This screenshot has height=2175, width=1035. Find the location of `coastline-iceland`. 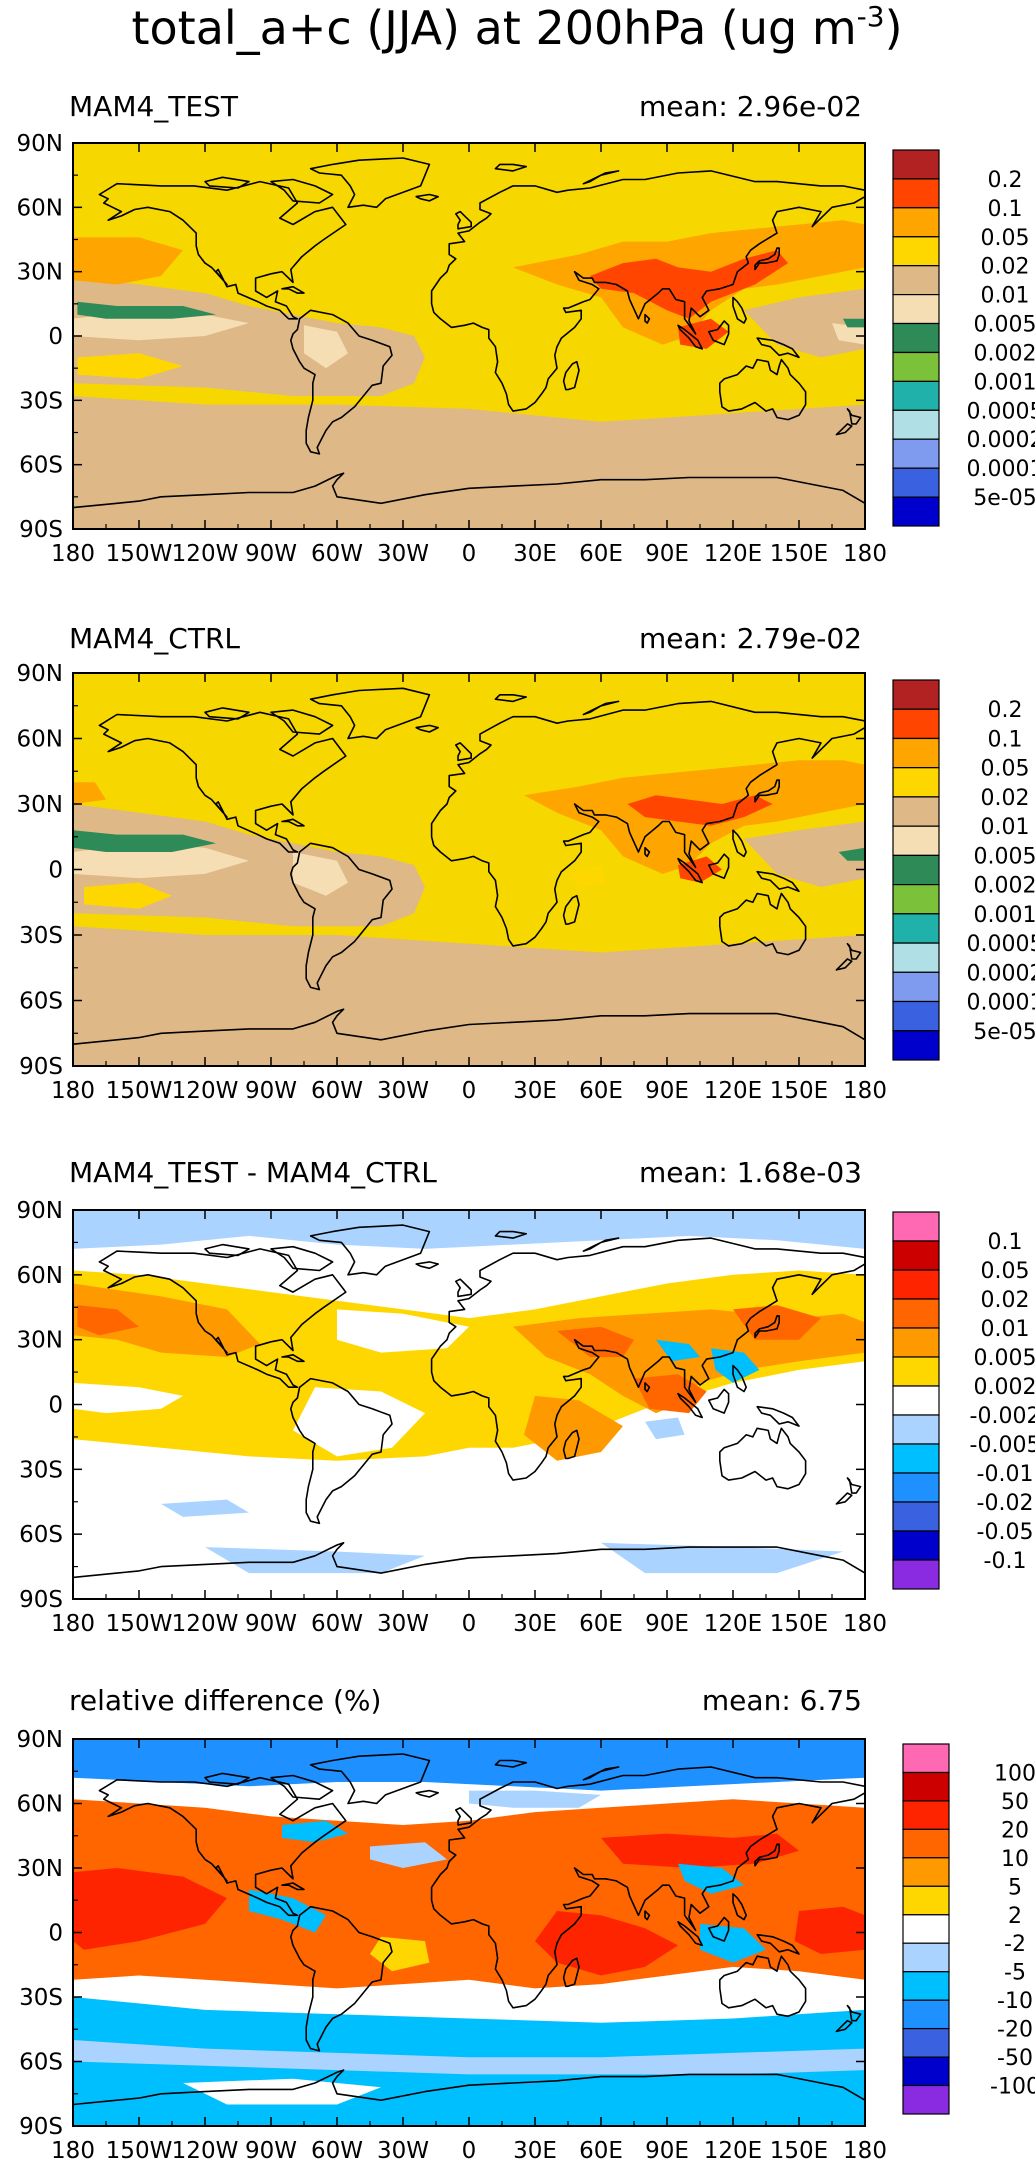

coastline-iceland is located at coordinates (427, 1265).